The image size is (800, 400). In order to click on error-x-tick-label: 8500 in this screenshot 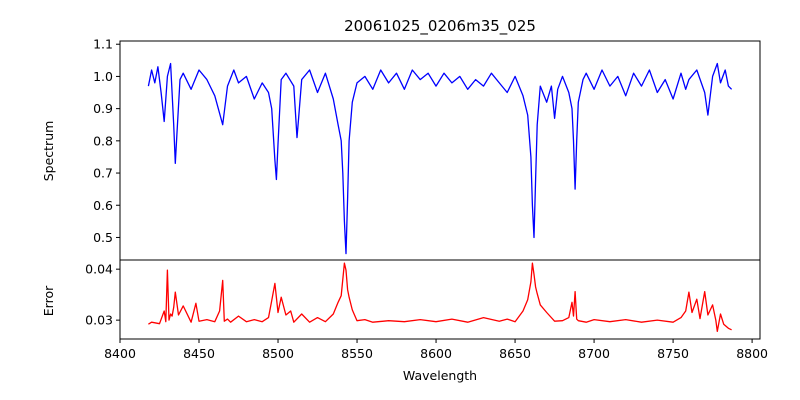, I will do `click(278, 353)`.